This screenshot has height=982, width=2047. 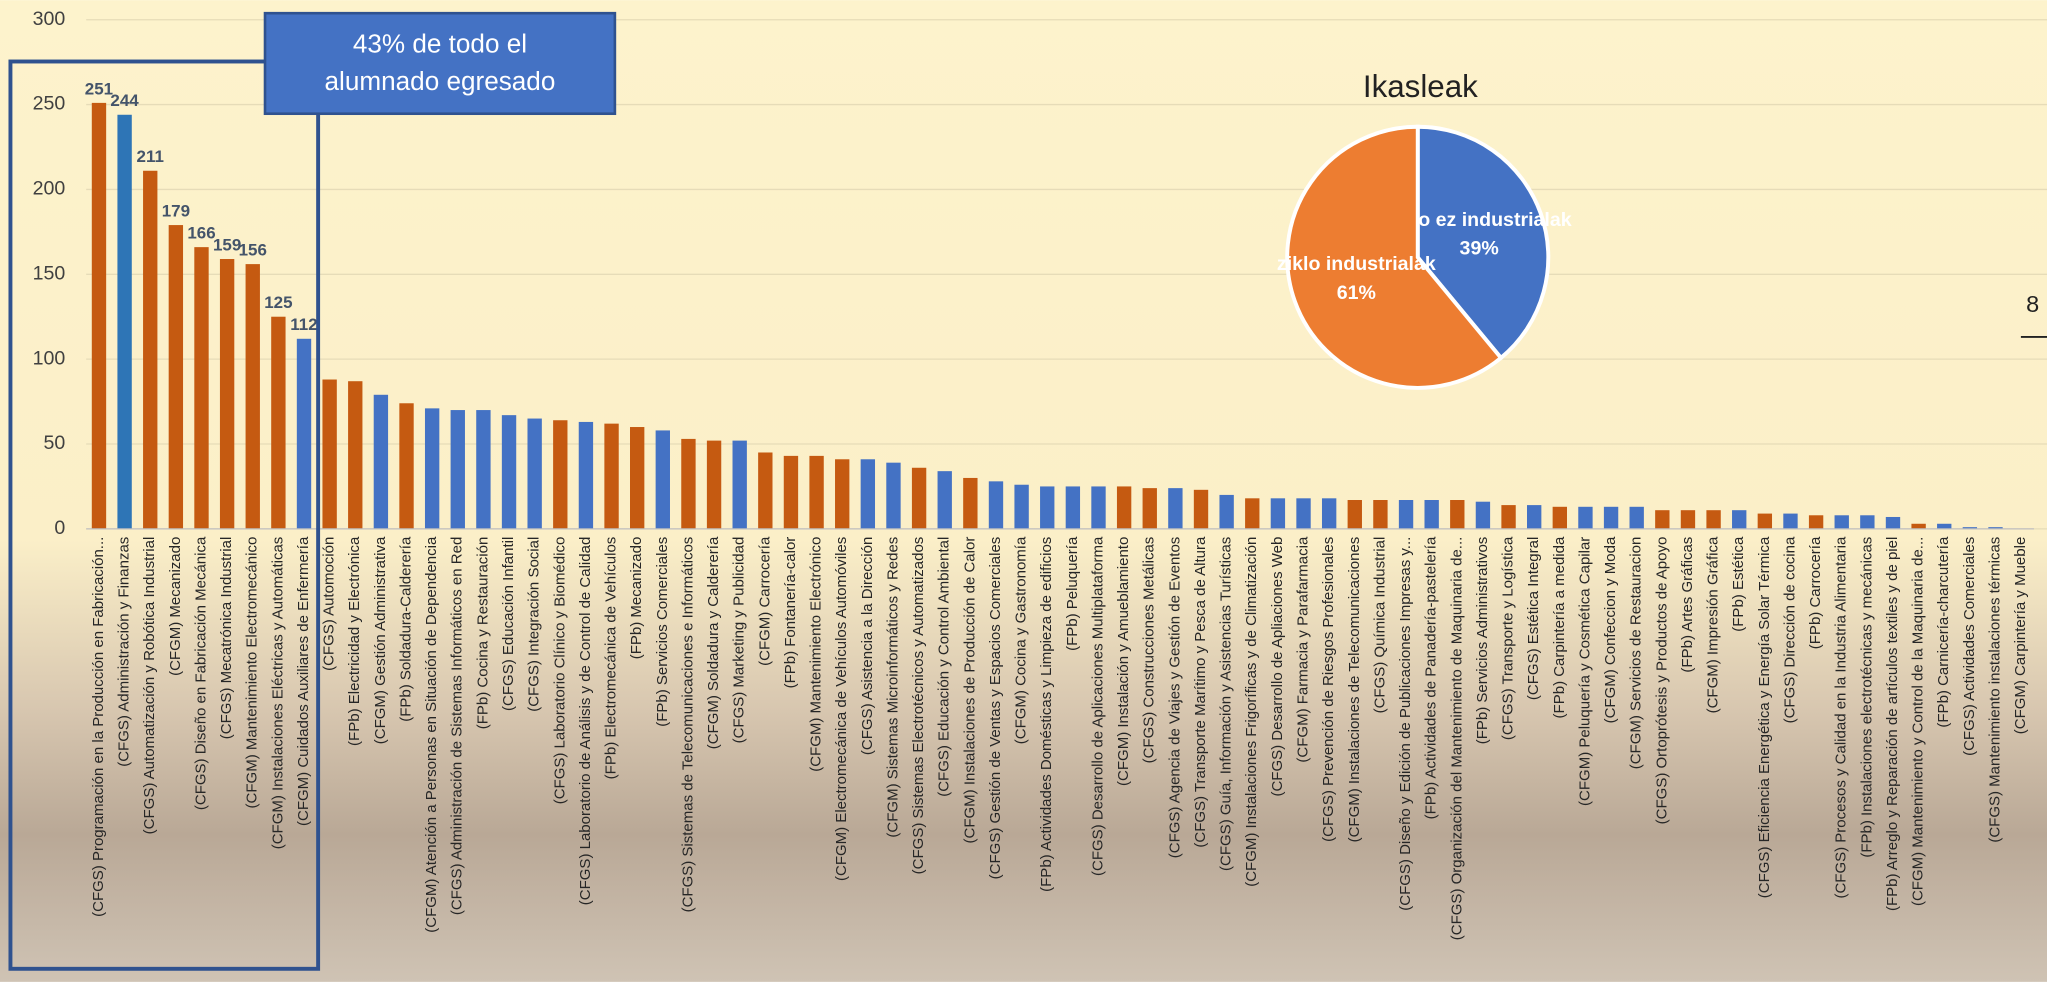 I want to click on data-label: 211, so click(x=150, y=156).